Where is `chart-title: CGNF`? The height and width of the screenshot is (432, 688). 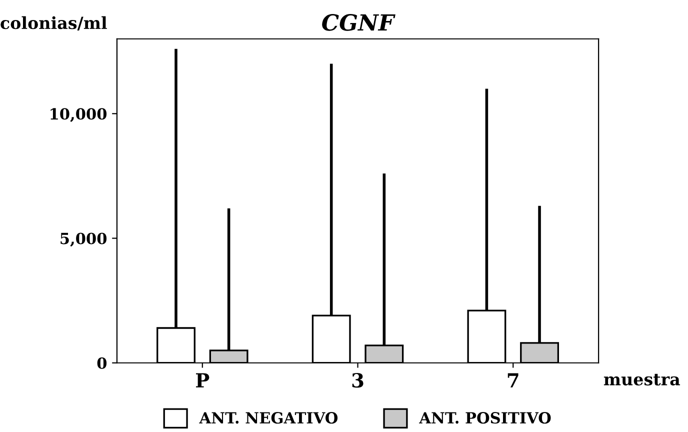 chart-title: CGNF is located at coordinates (359, 22).